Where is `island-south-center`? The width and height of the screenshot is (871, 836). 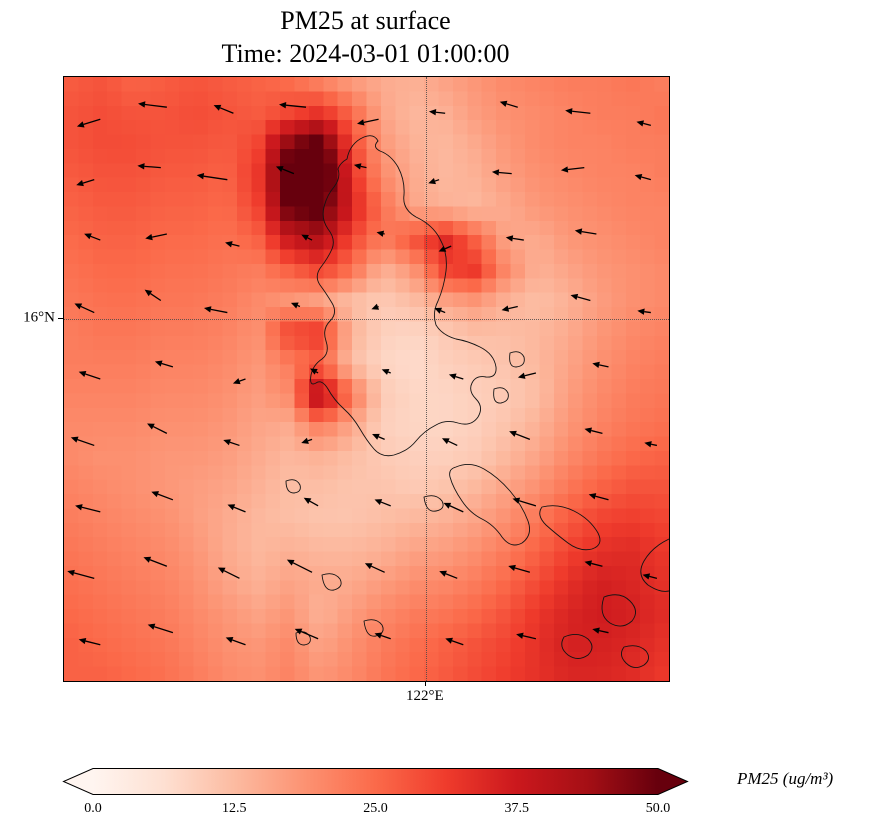 island-south-center is located at coordinates (373, 628).